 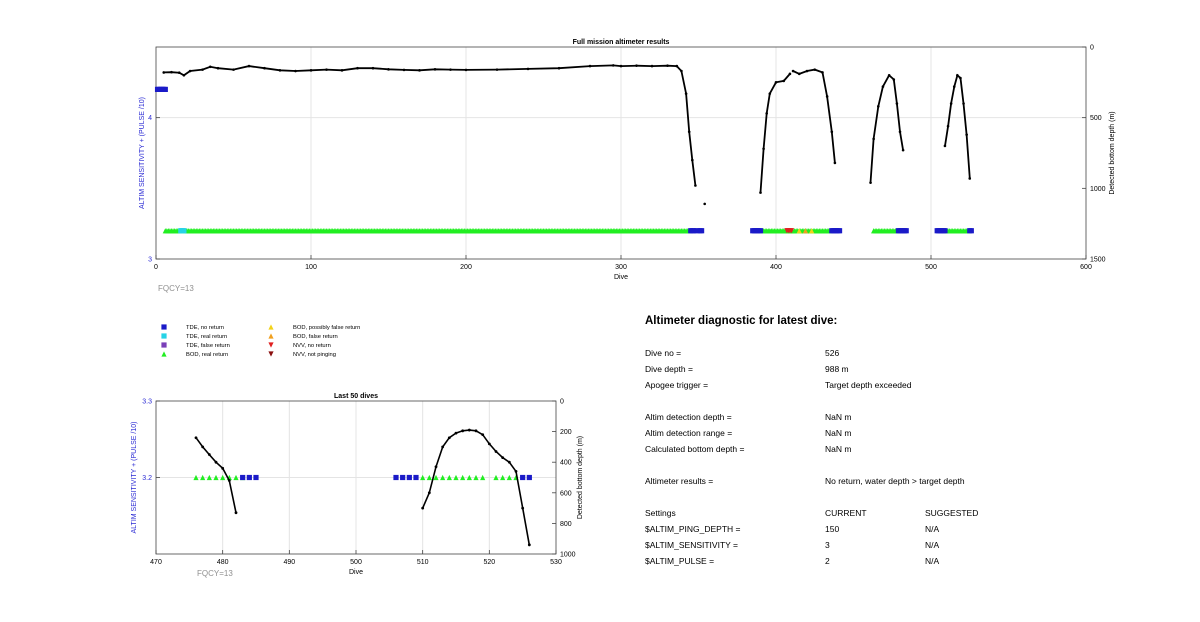 I want to click on dive-no-value: 526, so click(x=832, y=353).